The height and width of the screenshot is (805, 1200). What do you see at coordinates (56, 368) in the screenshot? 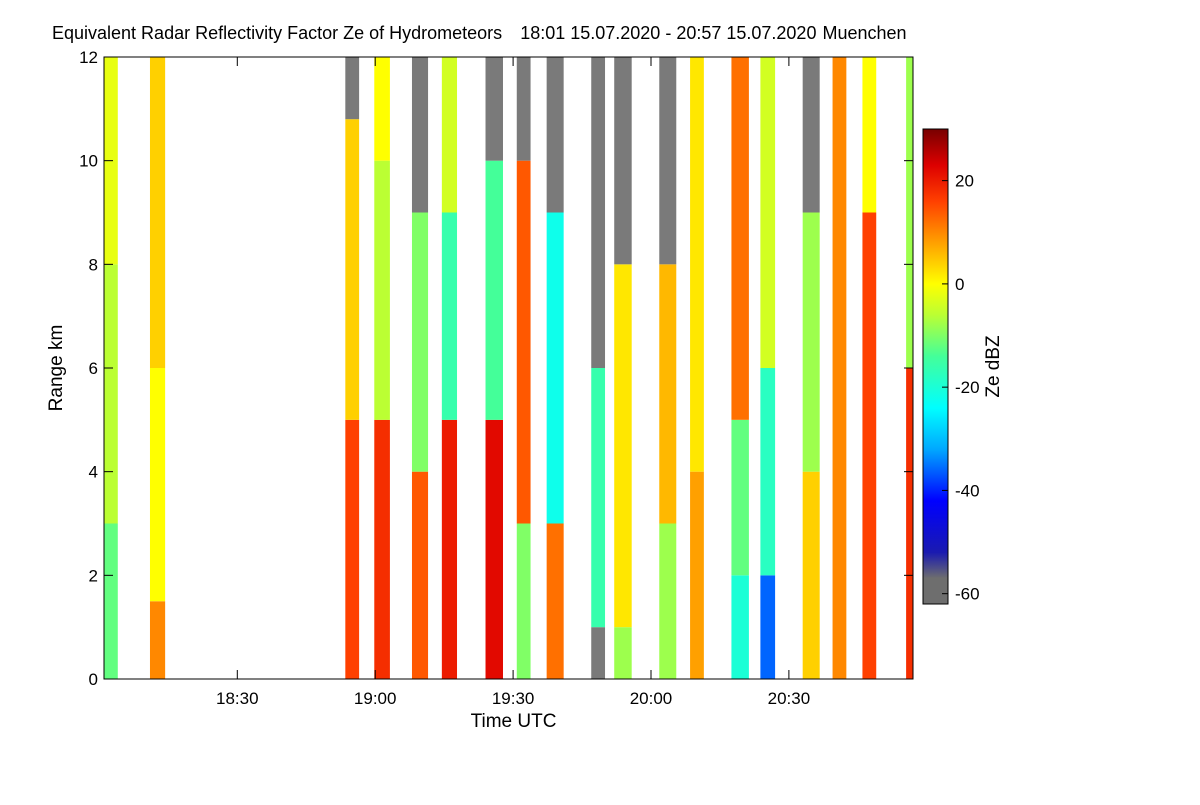
I see `y-axis-label: Range km` at bounding box center [56, 368].